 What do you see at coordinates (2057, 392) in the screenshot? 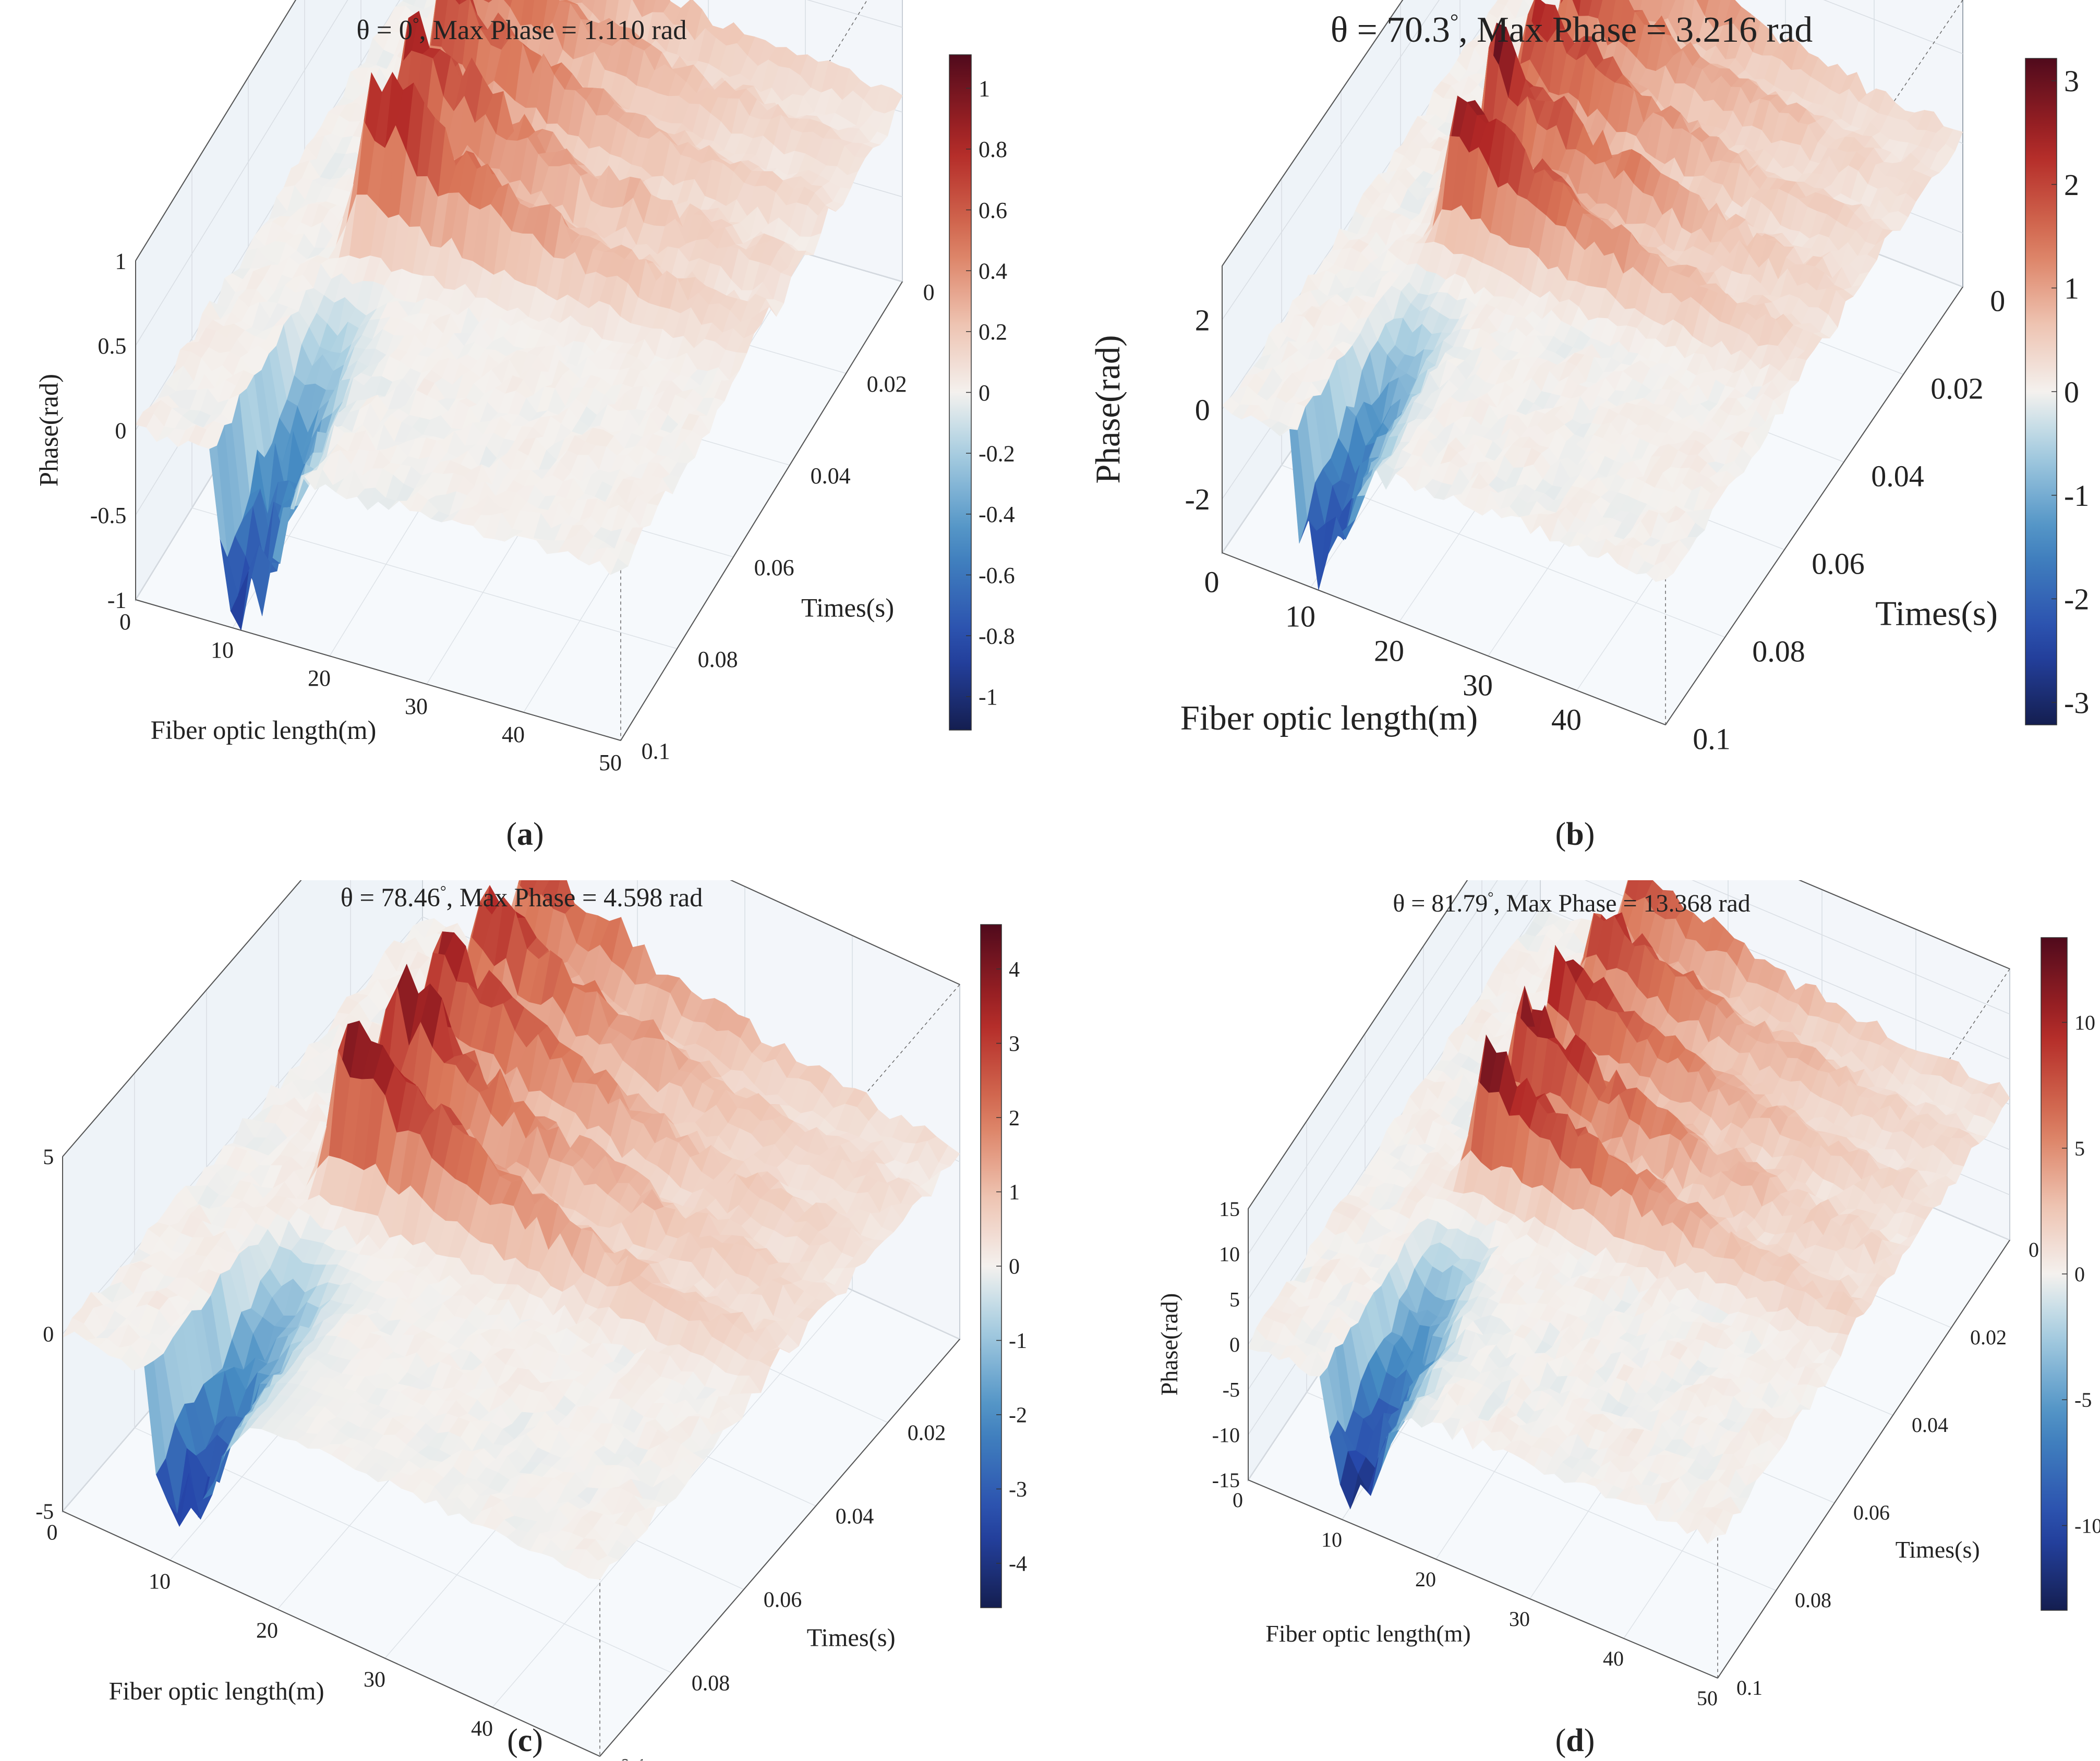
I see `colorbar: -3 -2 -1 0 1 2 3` at bounding box center [2057, 392].